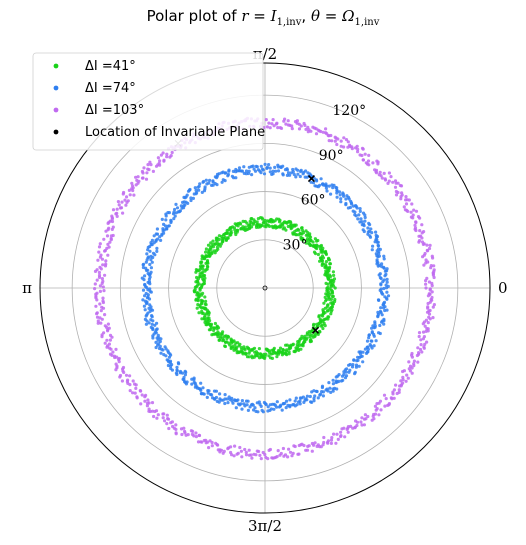 The height and width of the screenshot is (545, 526). I want to click on invariable-plane-marker, so click(315, 330).